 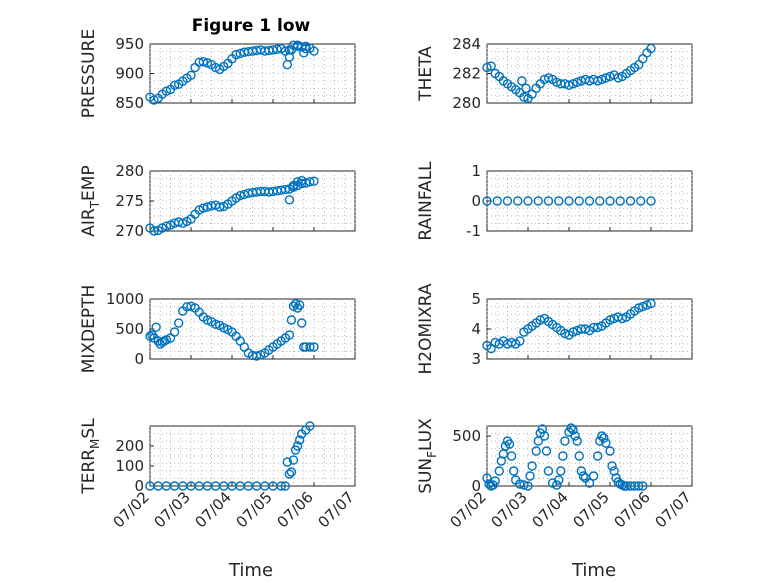 I want to click on y-tick-label: 270, so click(x=129, y=231).